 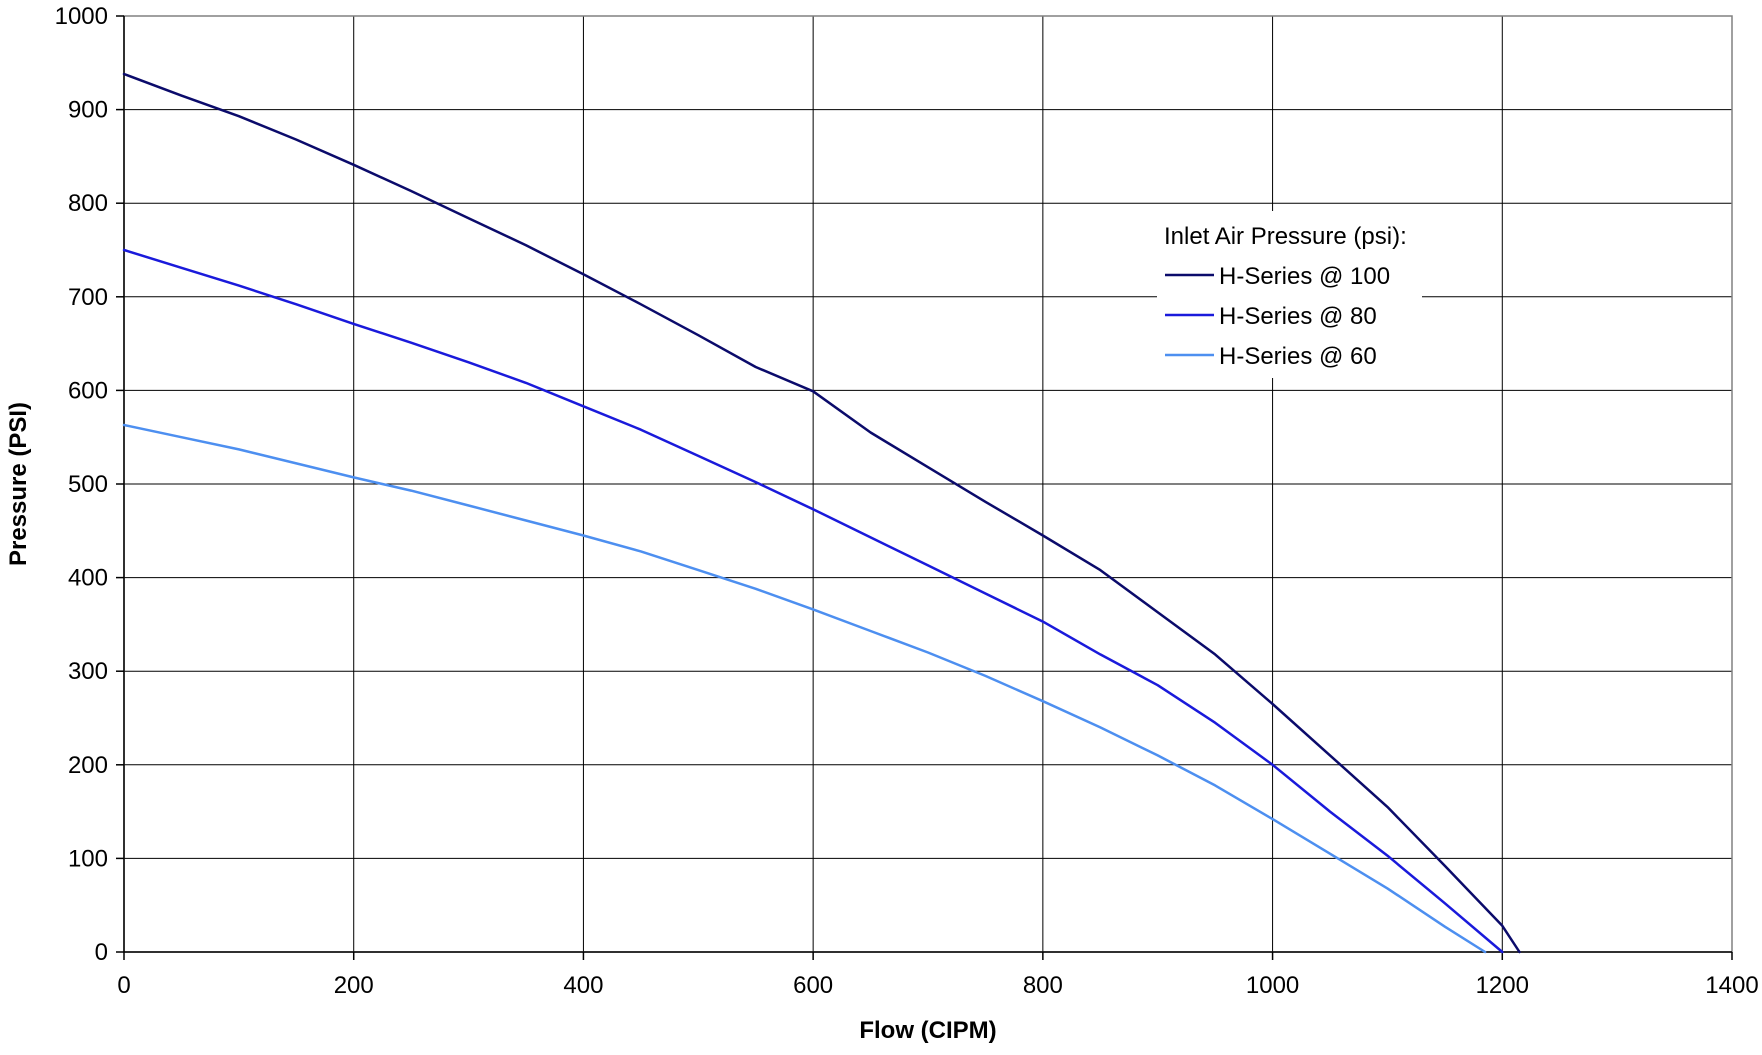 What do you see at coordinates (1731, 985) in the screenshot?
I see `x-tick-label: 1400` at bounding box center [1731, 985].